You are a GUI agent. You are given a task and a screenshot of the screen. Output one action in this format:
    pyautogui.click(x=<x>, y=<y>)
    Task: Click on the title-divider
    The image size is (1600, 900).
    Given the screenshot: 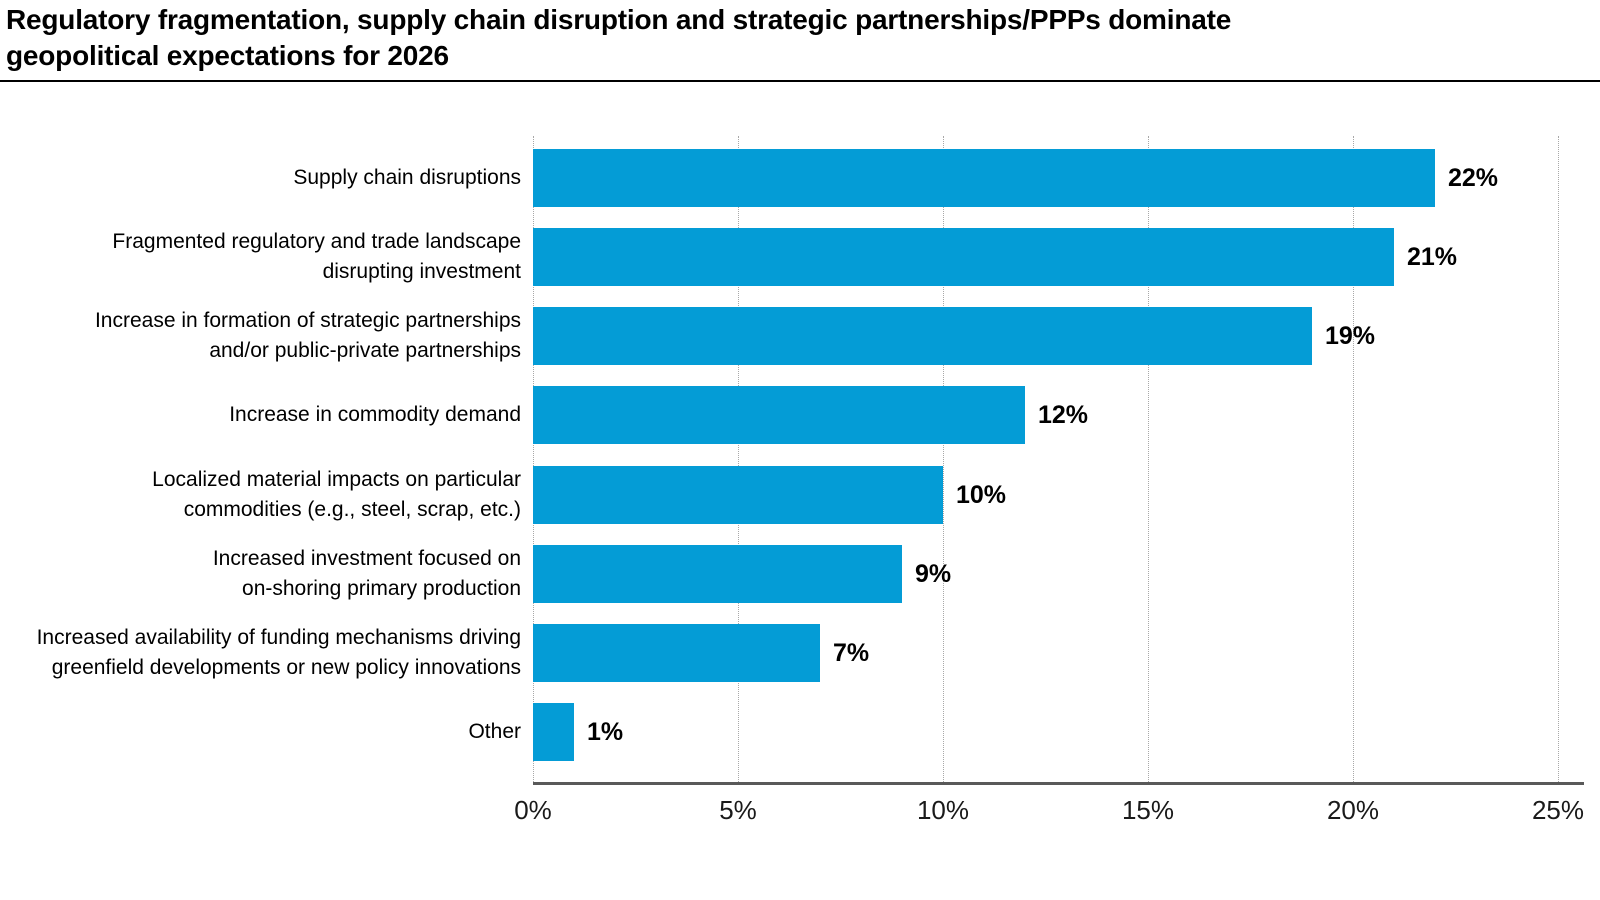 What is the action you would take?
    pyautogui.click(x=800, y=81)
    